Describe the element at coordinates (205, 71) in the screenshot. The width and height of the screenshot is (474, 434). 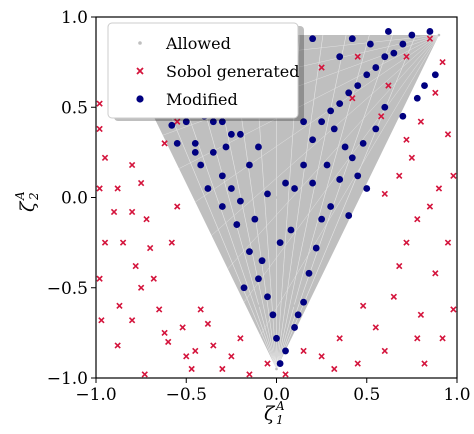
I see `legend: Allowed Sobol generated Modified` at that location.